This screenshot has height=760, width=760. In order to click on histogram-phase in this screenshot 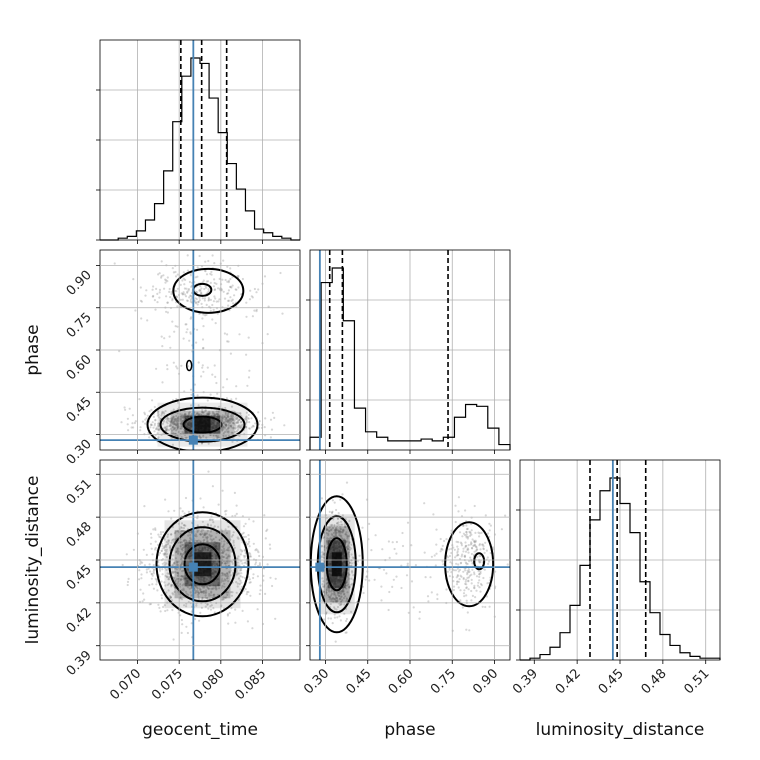, I will do `click(410, 358)`.